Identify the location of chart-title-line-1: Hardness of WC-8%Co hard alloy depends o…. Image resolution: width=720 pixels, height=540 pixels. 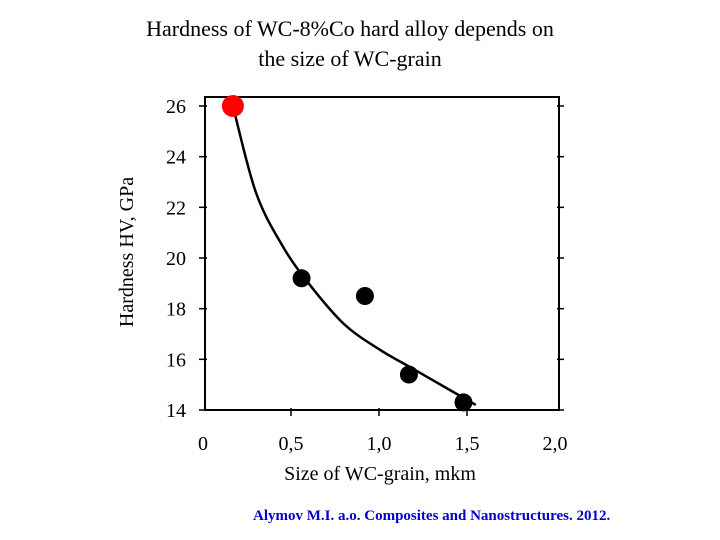
(350, 28).